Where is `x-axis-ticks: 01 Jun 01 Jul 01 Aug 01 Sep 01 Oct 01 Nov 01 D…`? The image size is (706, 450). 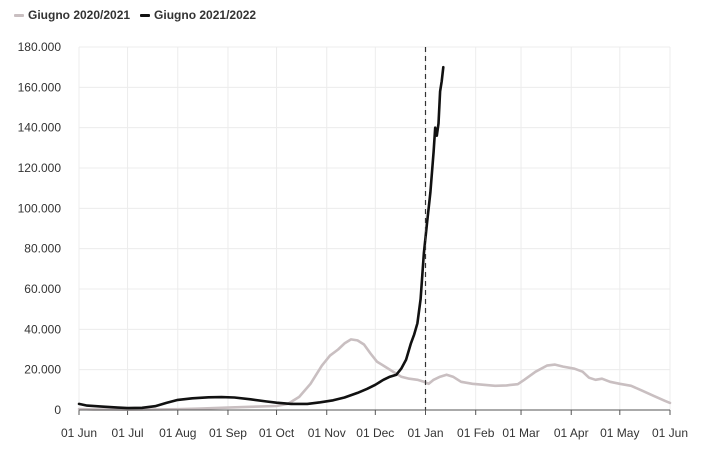 x-axis-ticks: 01 Jun 01 Jul 01 Aug 01 Sep 01 Oct 01 Nov 01 D… is located at coordinates (374, 425).